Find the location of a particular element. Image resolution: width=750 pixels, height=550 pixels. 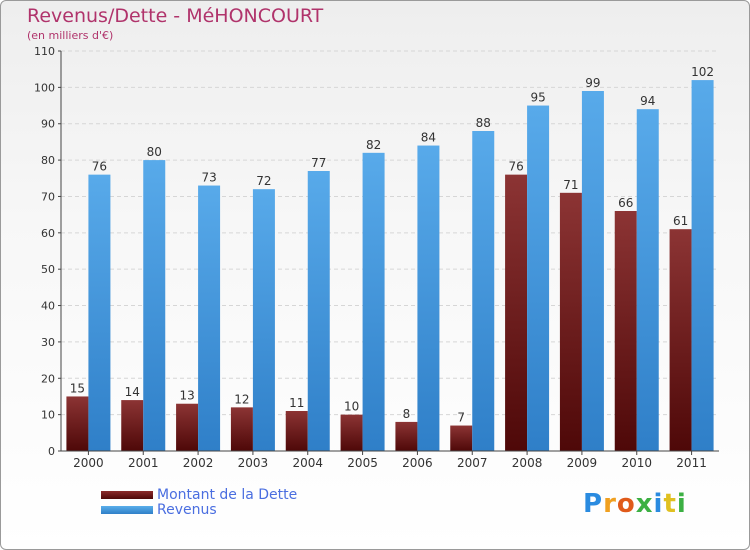

x-tick-label: 2007 is located at coordinates (472, 463).